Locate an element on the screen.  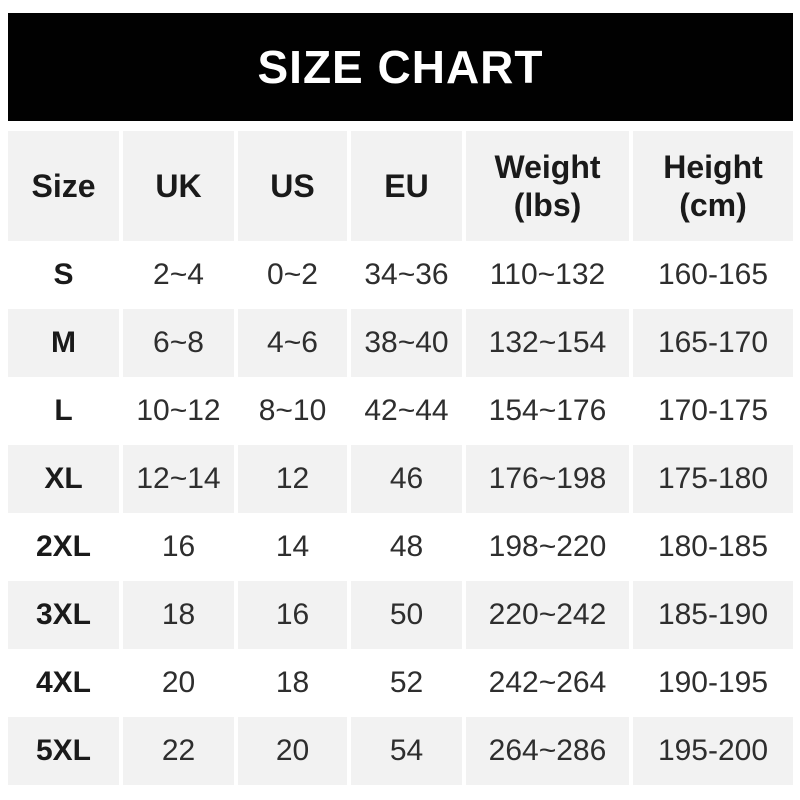
column-header-weight: Weight (lbs) is located at coordinates (547, 186).